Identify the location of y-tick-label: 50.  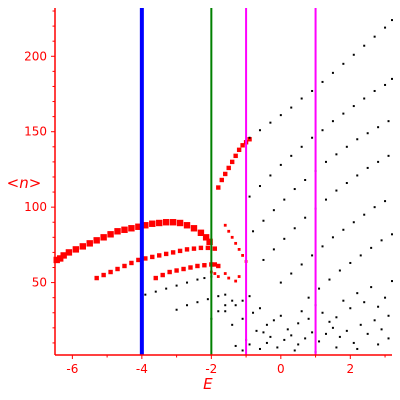
(39, 283).